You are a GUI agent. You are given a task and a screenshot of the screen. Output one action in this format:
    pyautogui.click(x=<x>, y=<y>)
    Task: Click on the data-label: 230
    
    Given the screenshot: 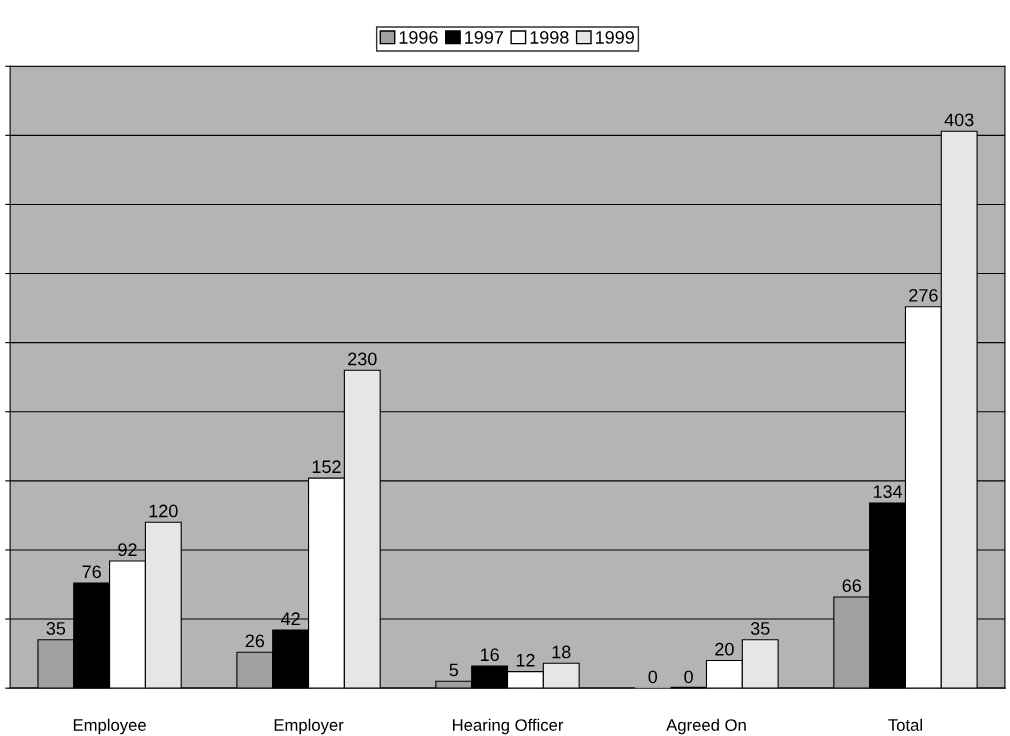 What is the action you would take?
    pyautogui.click(x=362, y=359)
    